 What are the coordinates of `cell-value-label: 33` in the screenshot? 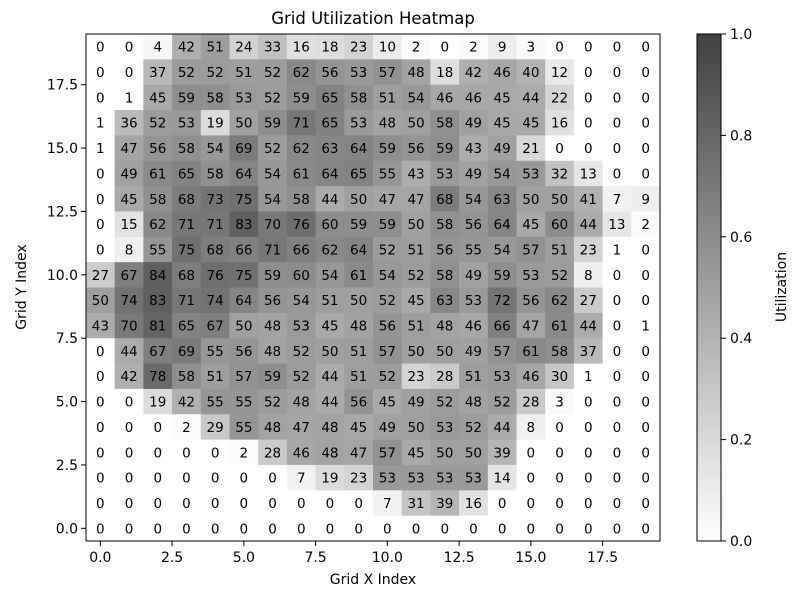 It's located at (272, 48).